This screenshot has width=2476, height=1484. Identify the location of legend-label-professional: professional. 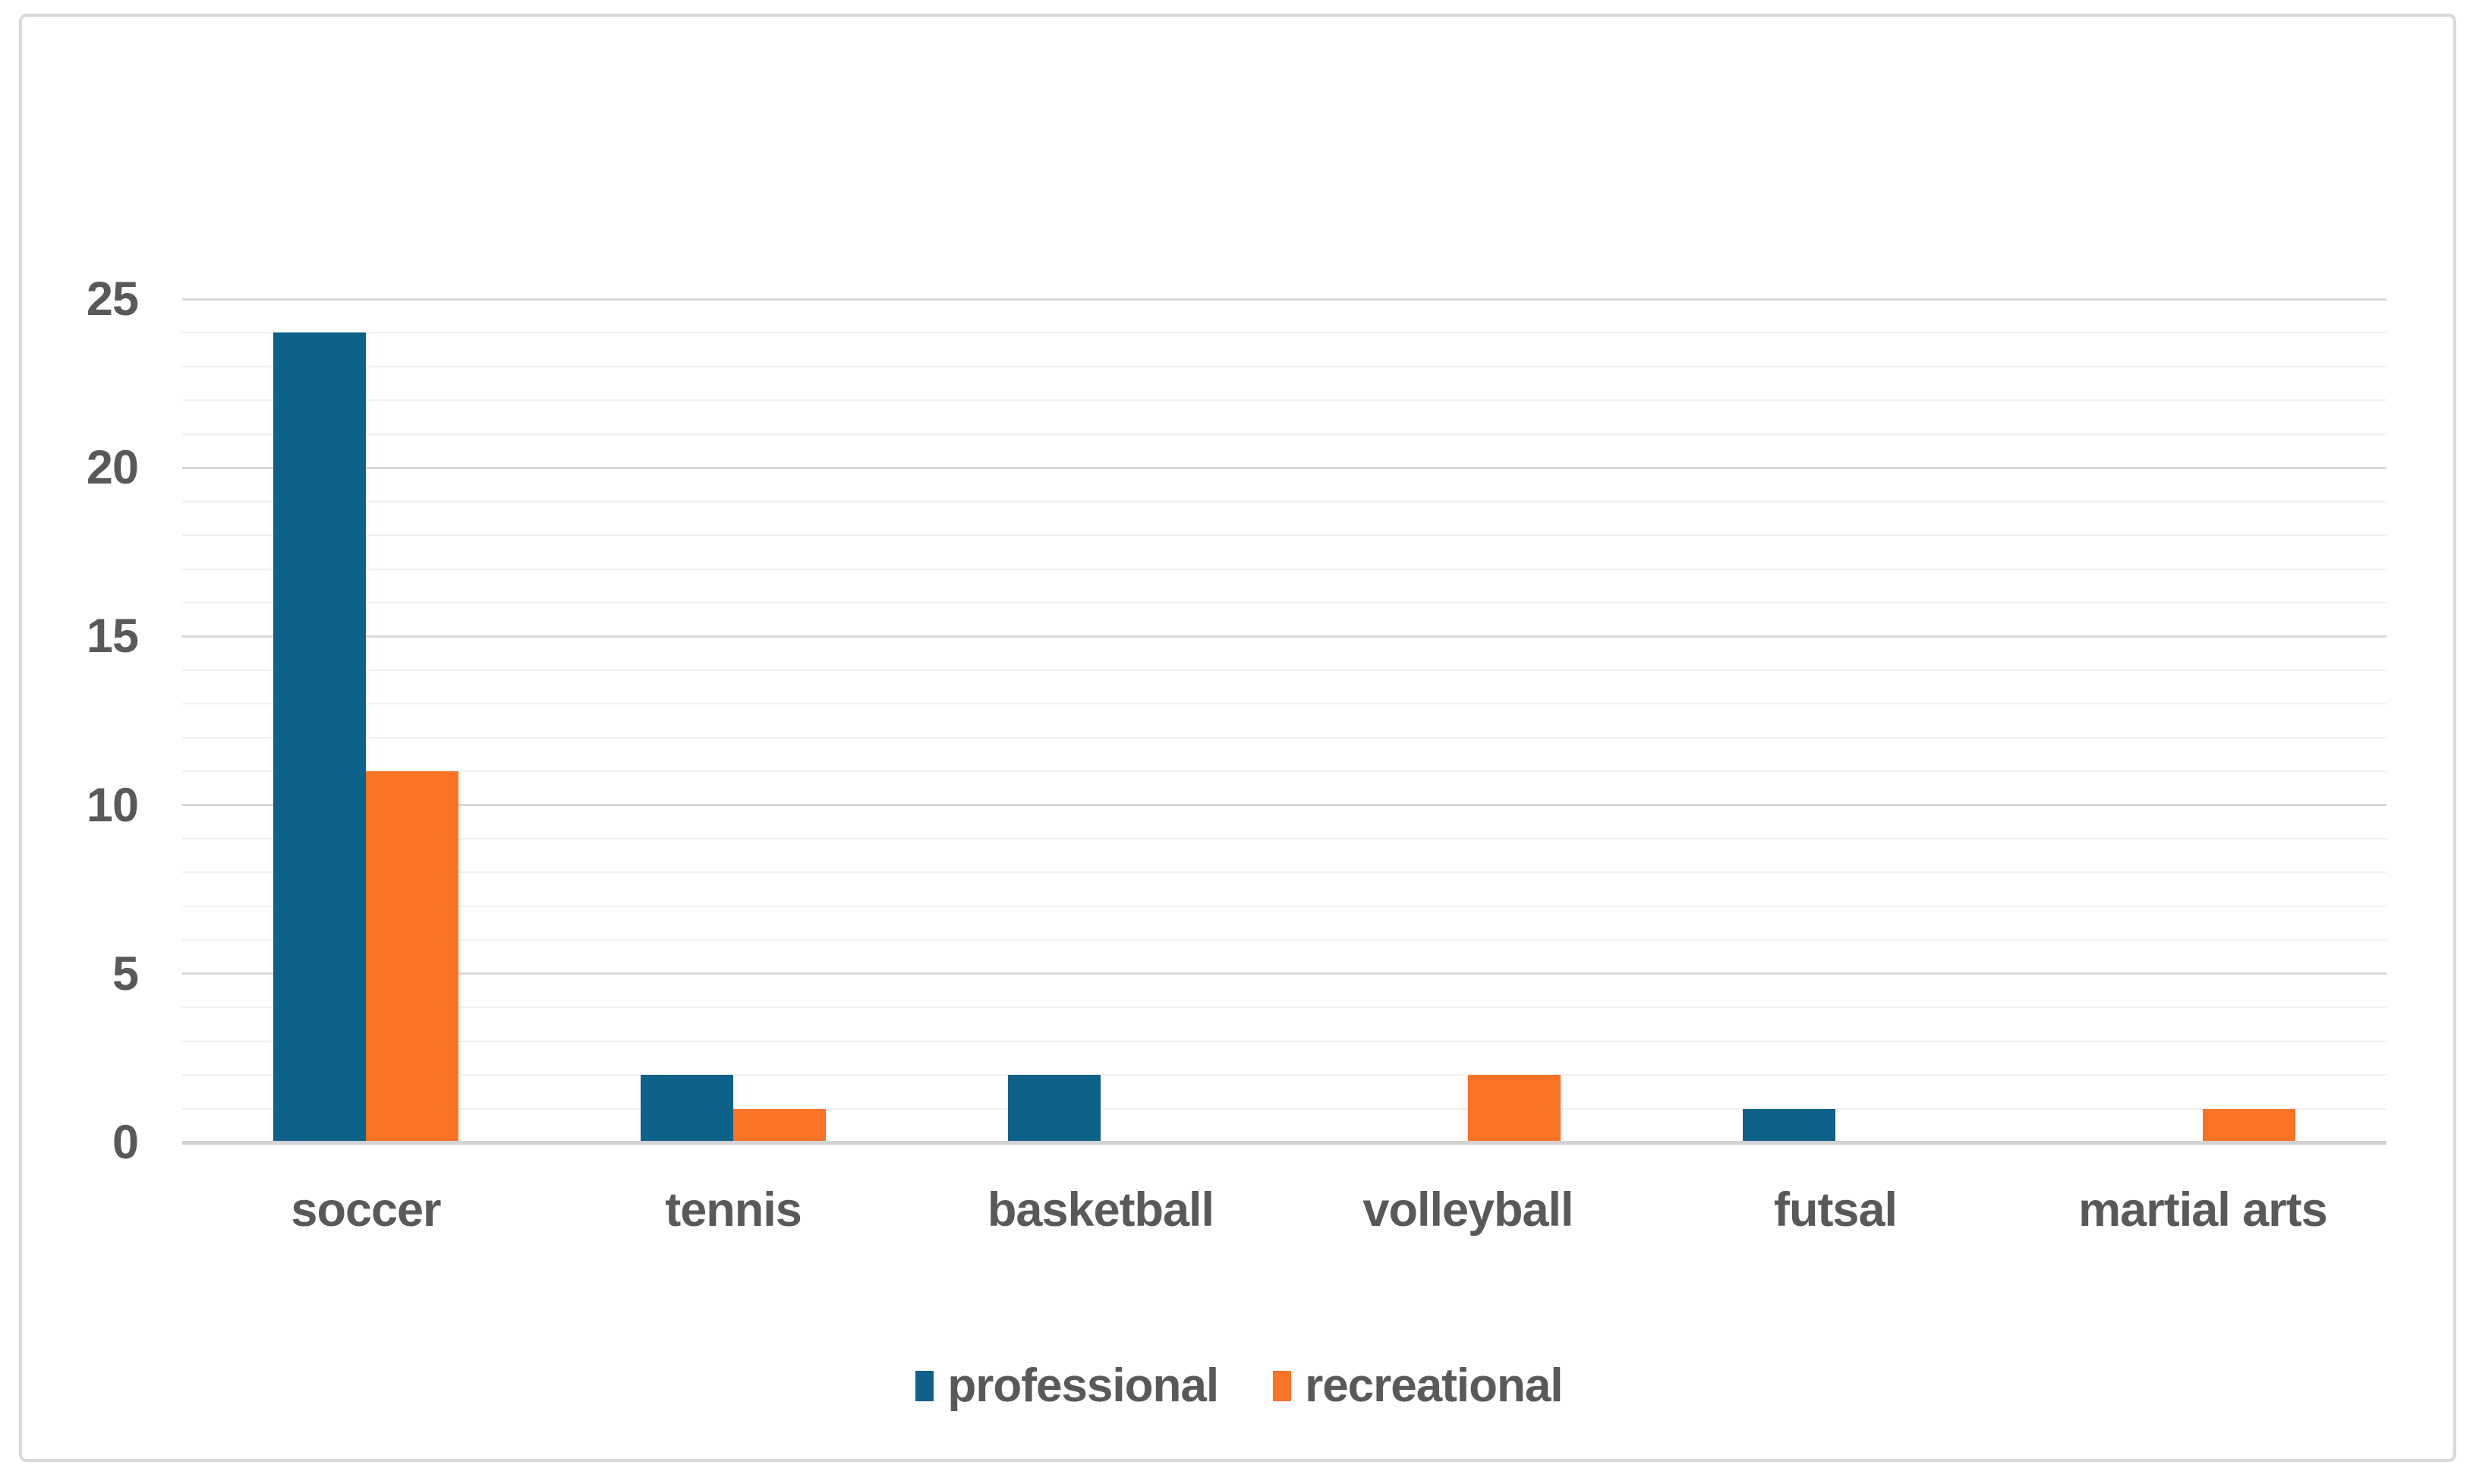
(1083, 1386).